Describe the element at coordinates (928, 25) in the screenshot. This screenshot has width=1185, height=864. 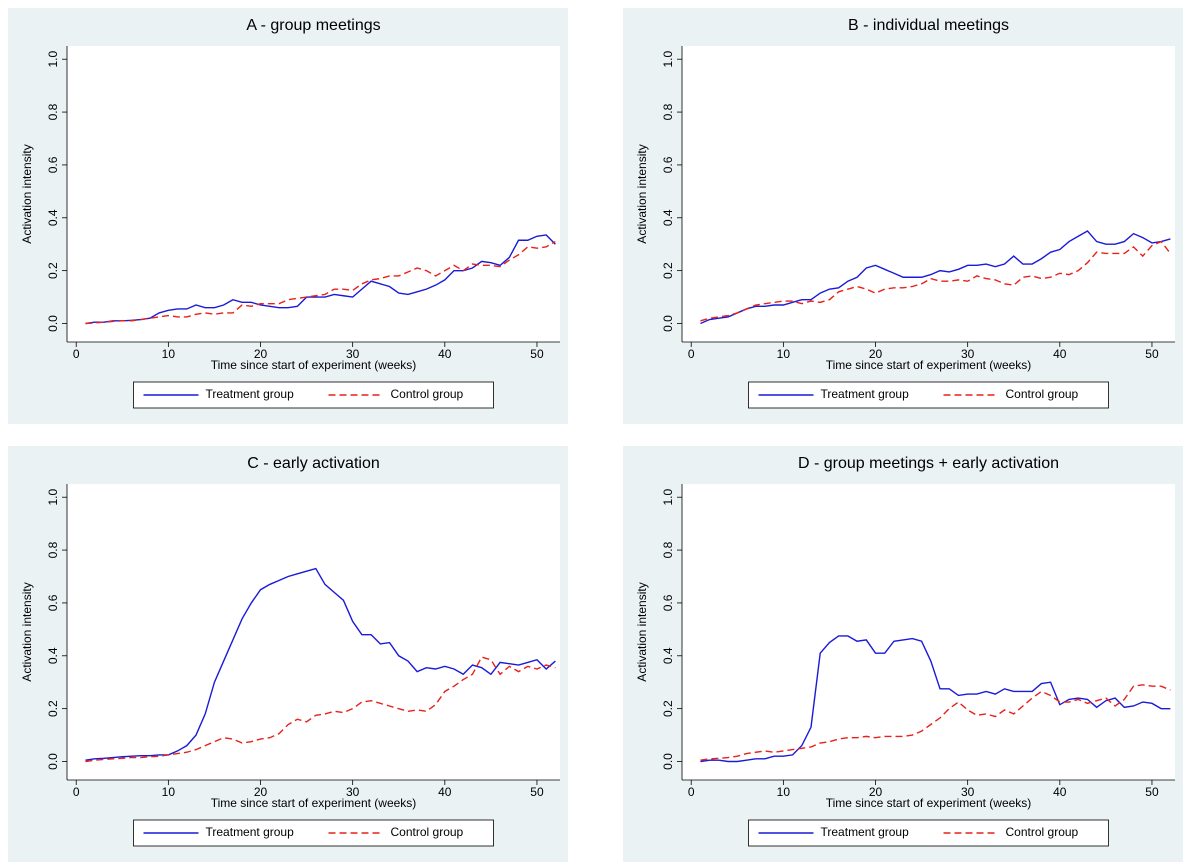
I see `panel-title: B - individual meetings` at that location.